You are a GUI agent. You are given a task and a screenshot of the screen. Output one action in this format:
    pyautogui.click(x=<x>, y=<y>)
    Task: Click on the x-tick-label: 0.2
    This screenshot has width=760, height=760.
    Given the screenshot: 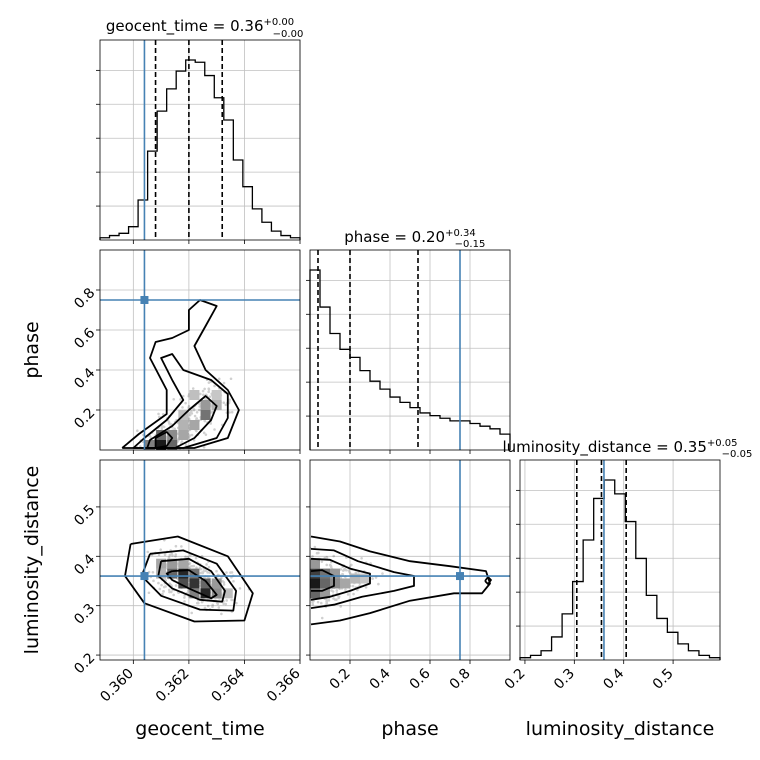 What is the action you would take?
    pyautogui.click(x=340, y=679)
    